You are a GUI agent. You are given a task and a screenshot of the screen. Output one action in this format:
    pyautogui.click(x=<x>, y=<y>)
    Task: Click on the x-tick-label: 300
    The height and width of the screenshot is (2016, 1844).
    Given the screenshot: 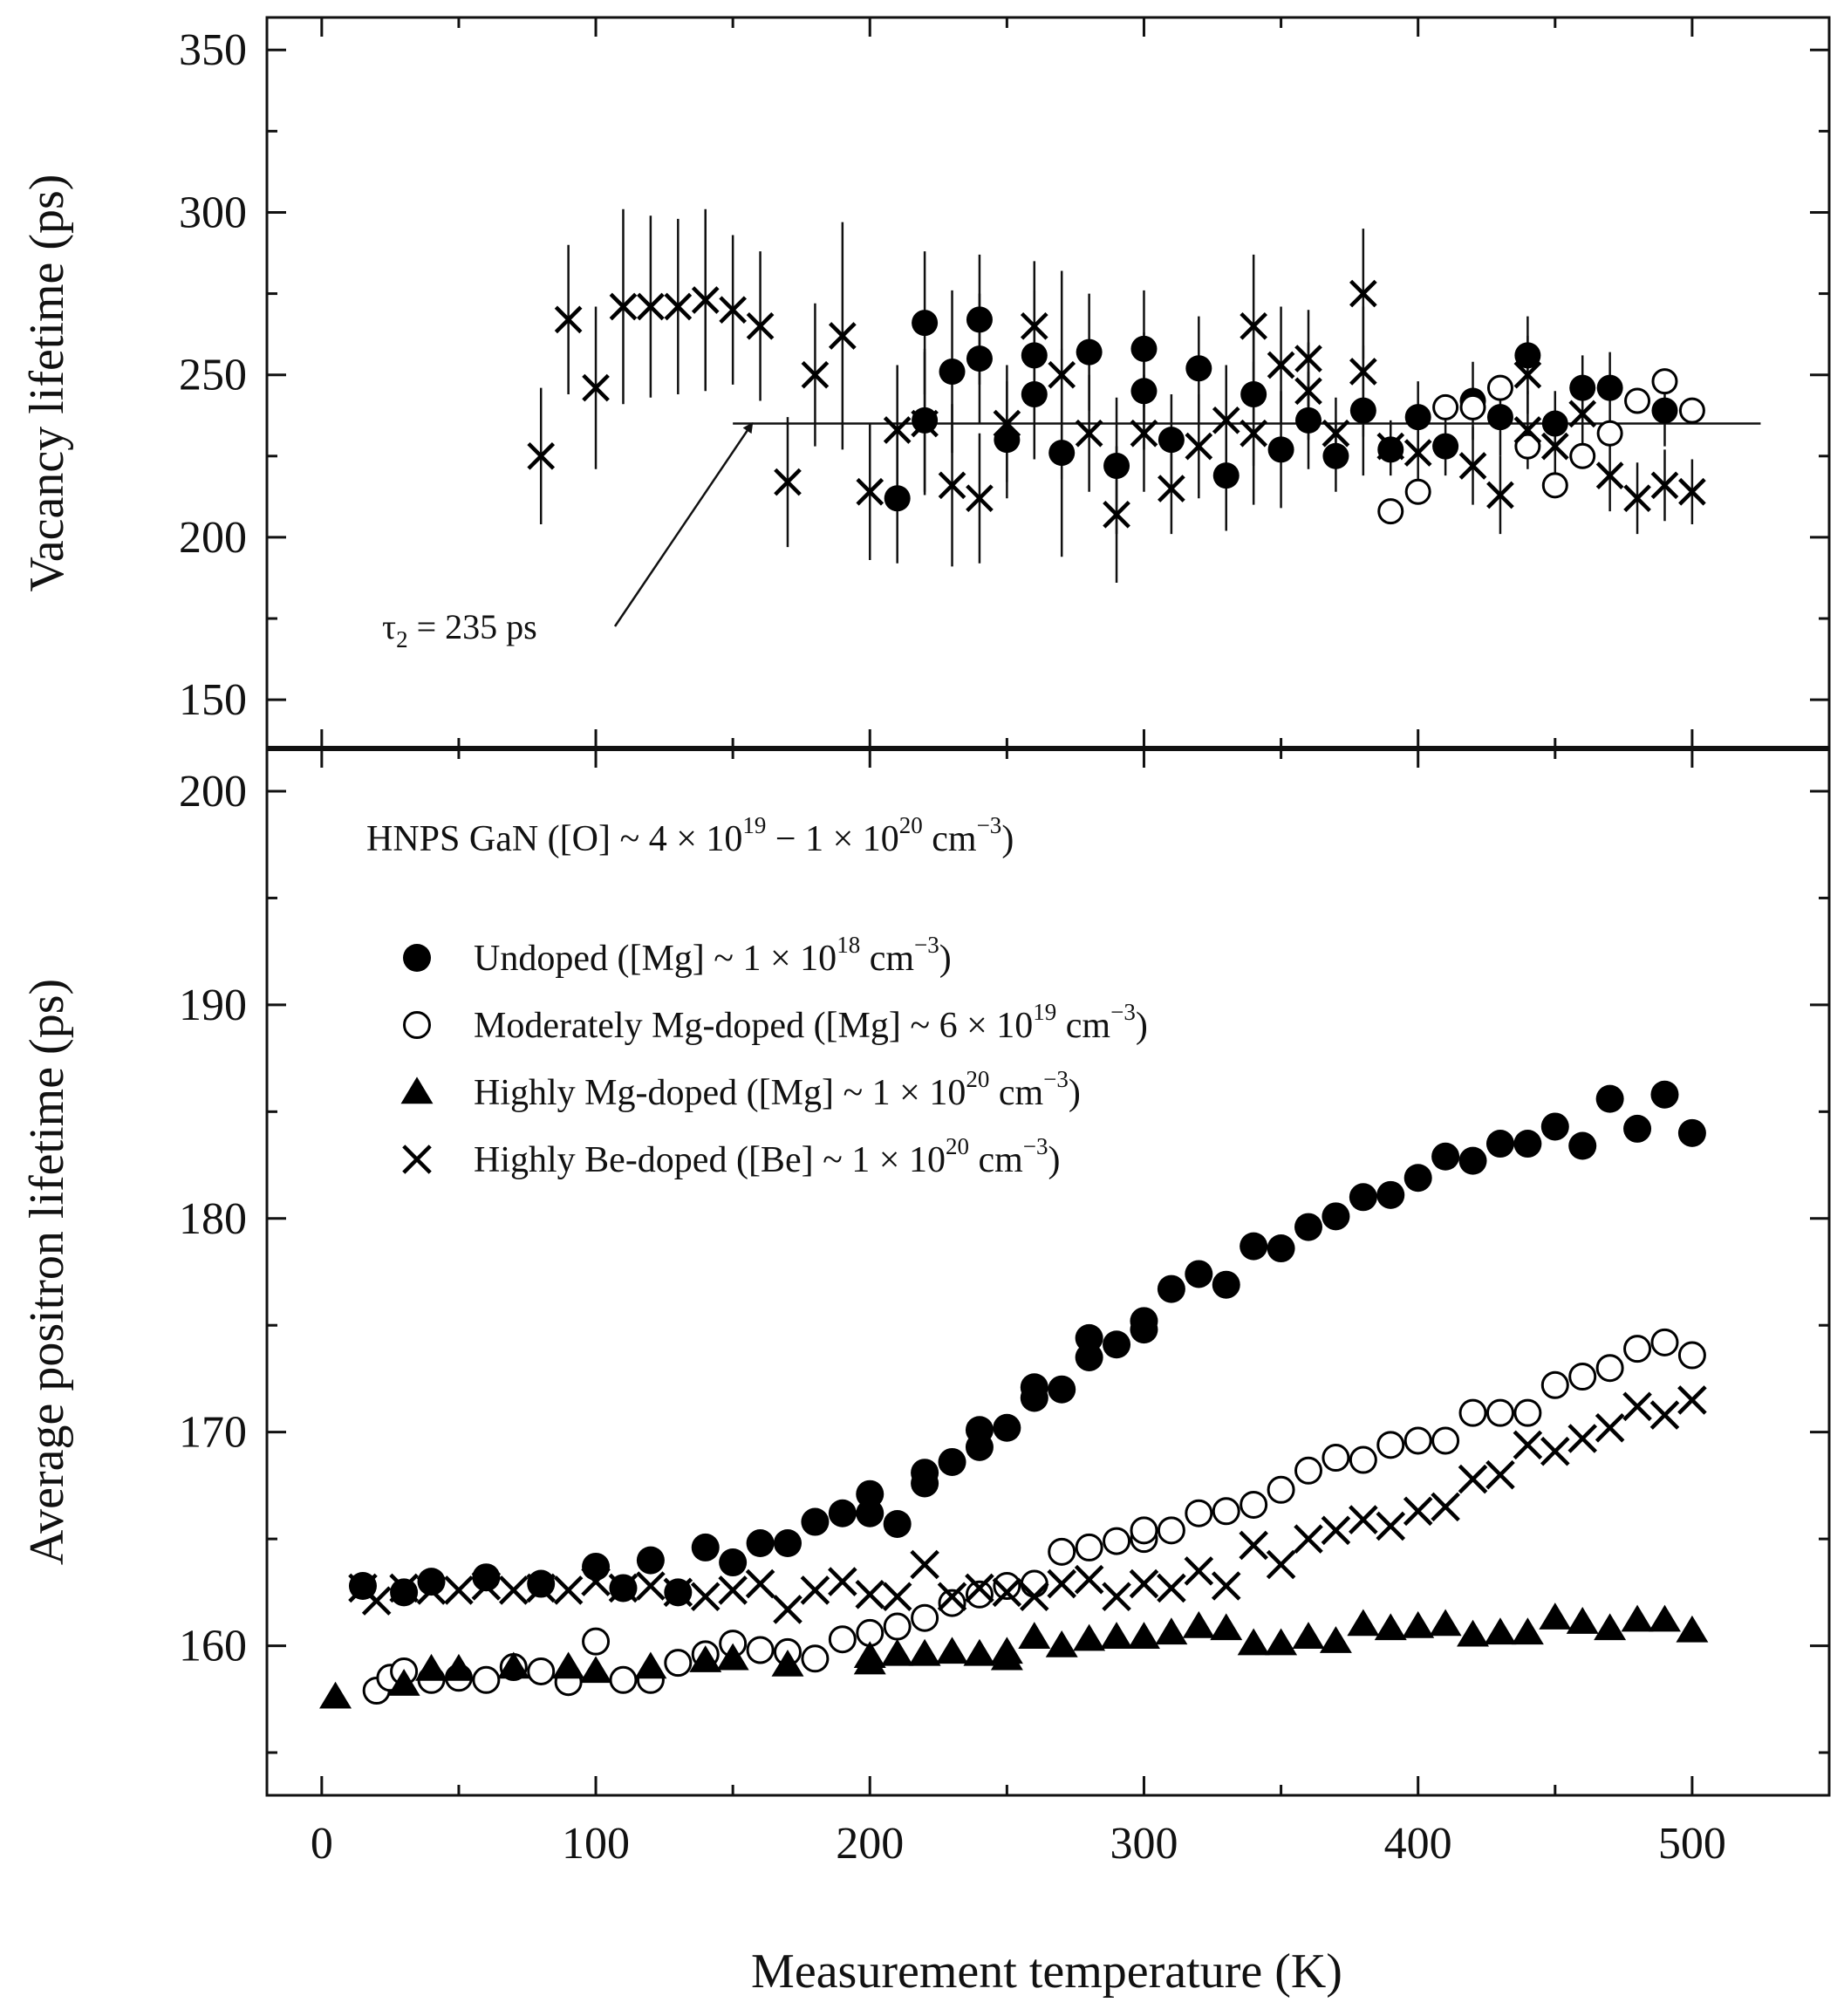 What is the action you would take?
    pyautogui.click(x=1144, y=1844)
    